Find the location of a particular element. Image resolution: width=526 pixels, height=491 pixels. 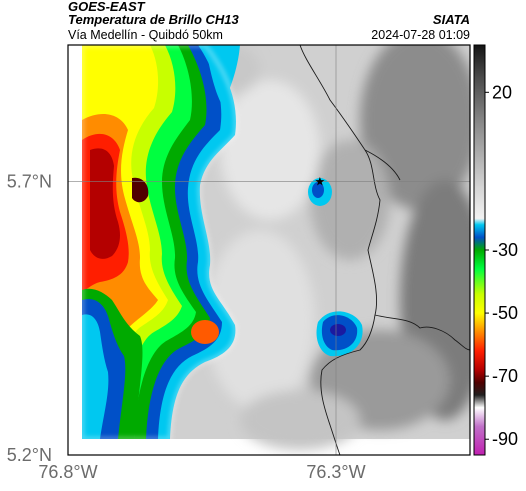

colorbar: 20 -30 -50 -70 -90 is located at coordinates (495, 250).